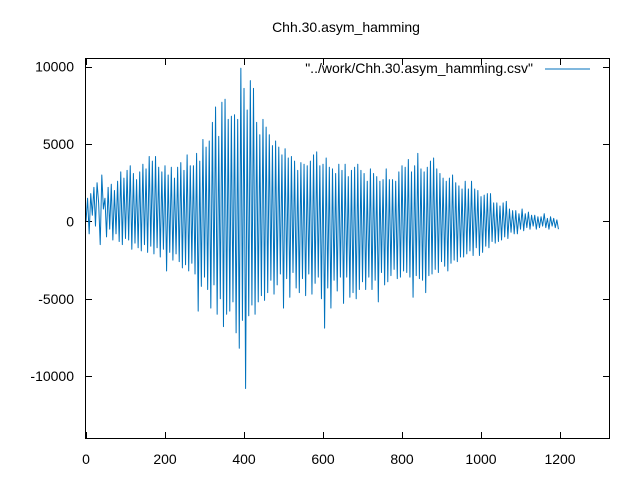  Describe the element at coordinates (58, 144) in the screenshot. I see `y-tick-label: 5000` at that location.